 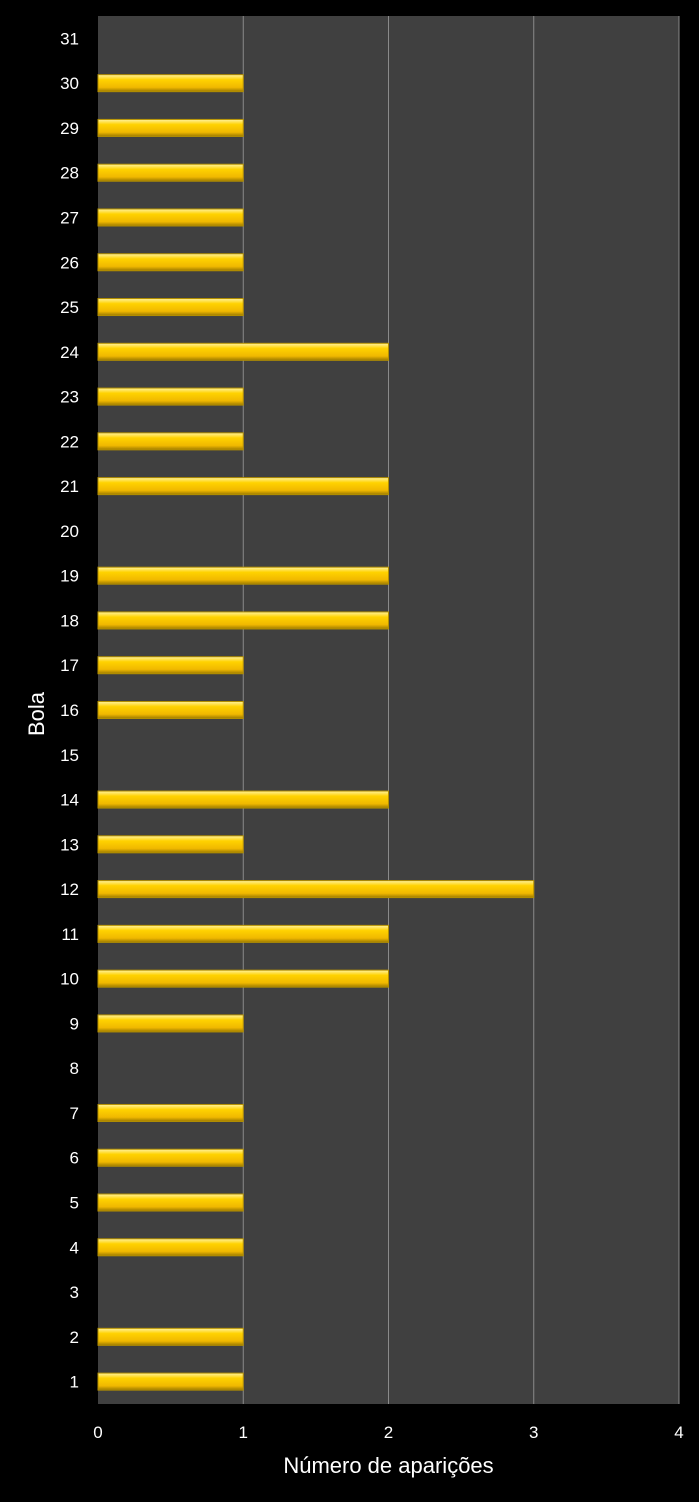 What do you see at coordinates (69, 576) in the screenshot?
I see `y-tick-label: 19` at bounding box center [69, 576].